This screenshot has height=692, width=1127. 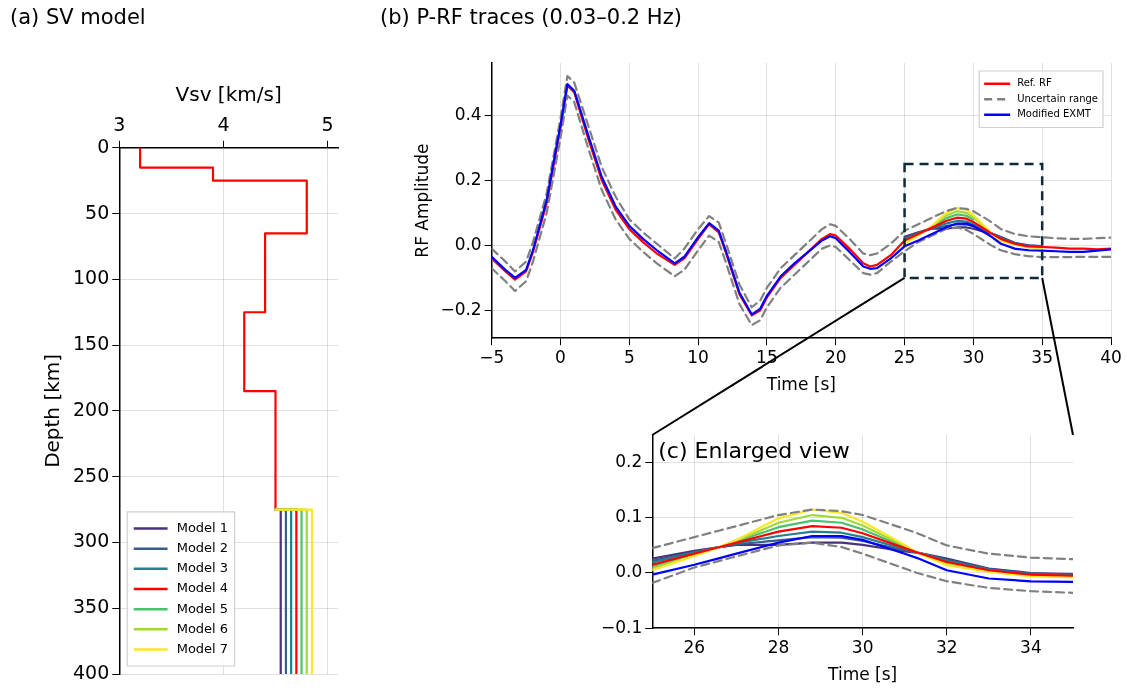 I want to click on legend-label: Ref. RF, so click(x=1034, y=83).